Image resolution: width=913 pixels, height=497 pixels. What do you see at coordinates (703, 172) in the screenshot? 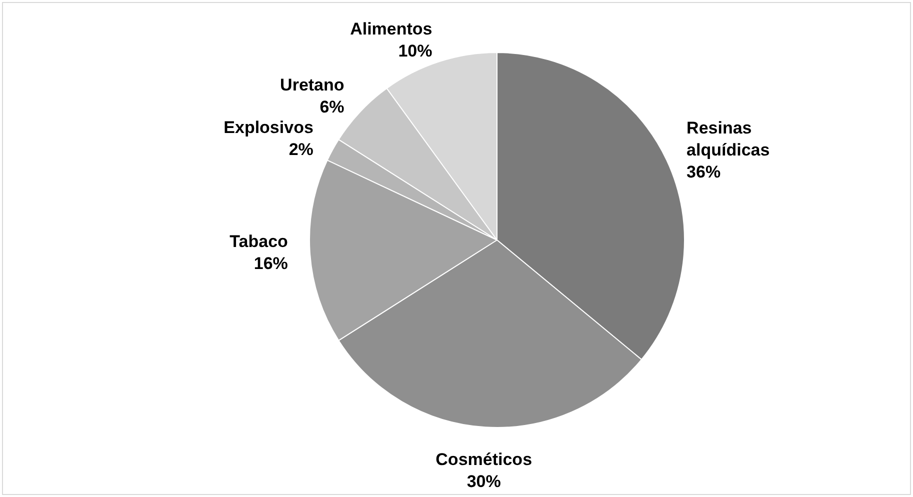
I see `data-label: 36%` at bounding box center [703, 172].